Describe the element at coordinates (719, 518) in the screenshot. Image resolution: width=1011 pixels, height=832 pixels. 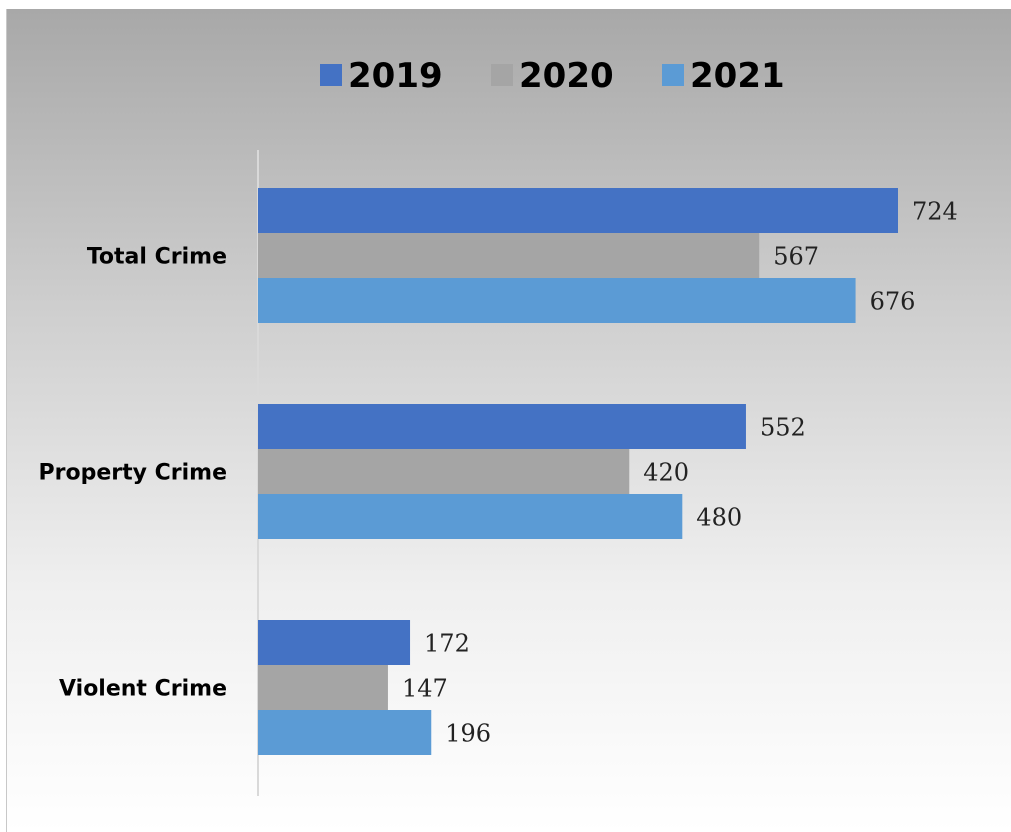
I see `data-label-2021-property-crime: 480` at that location.